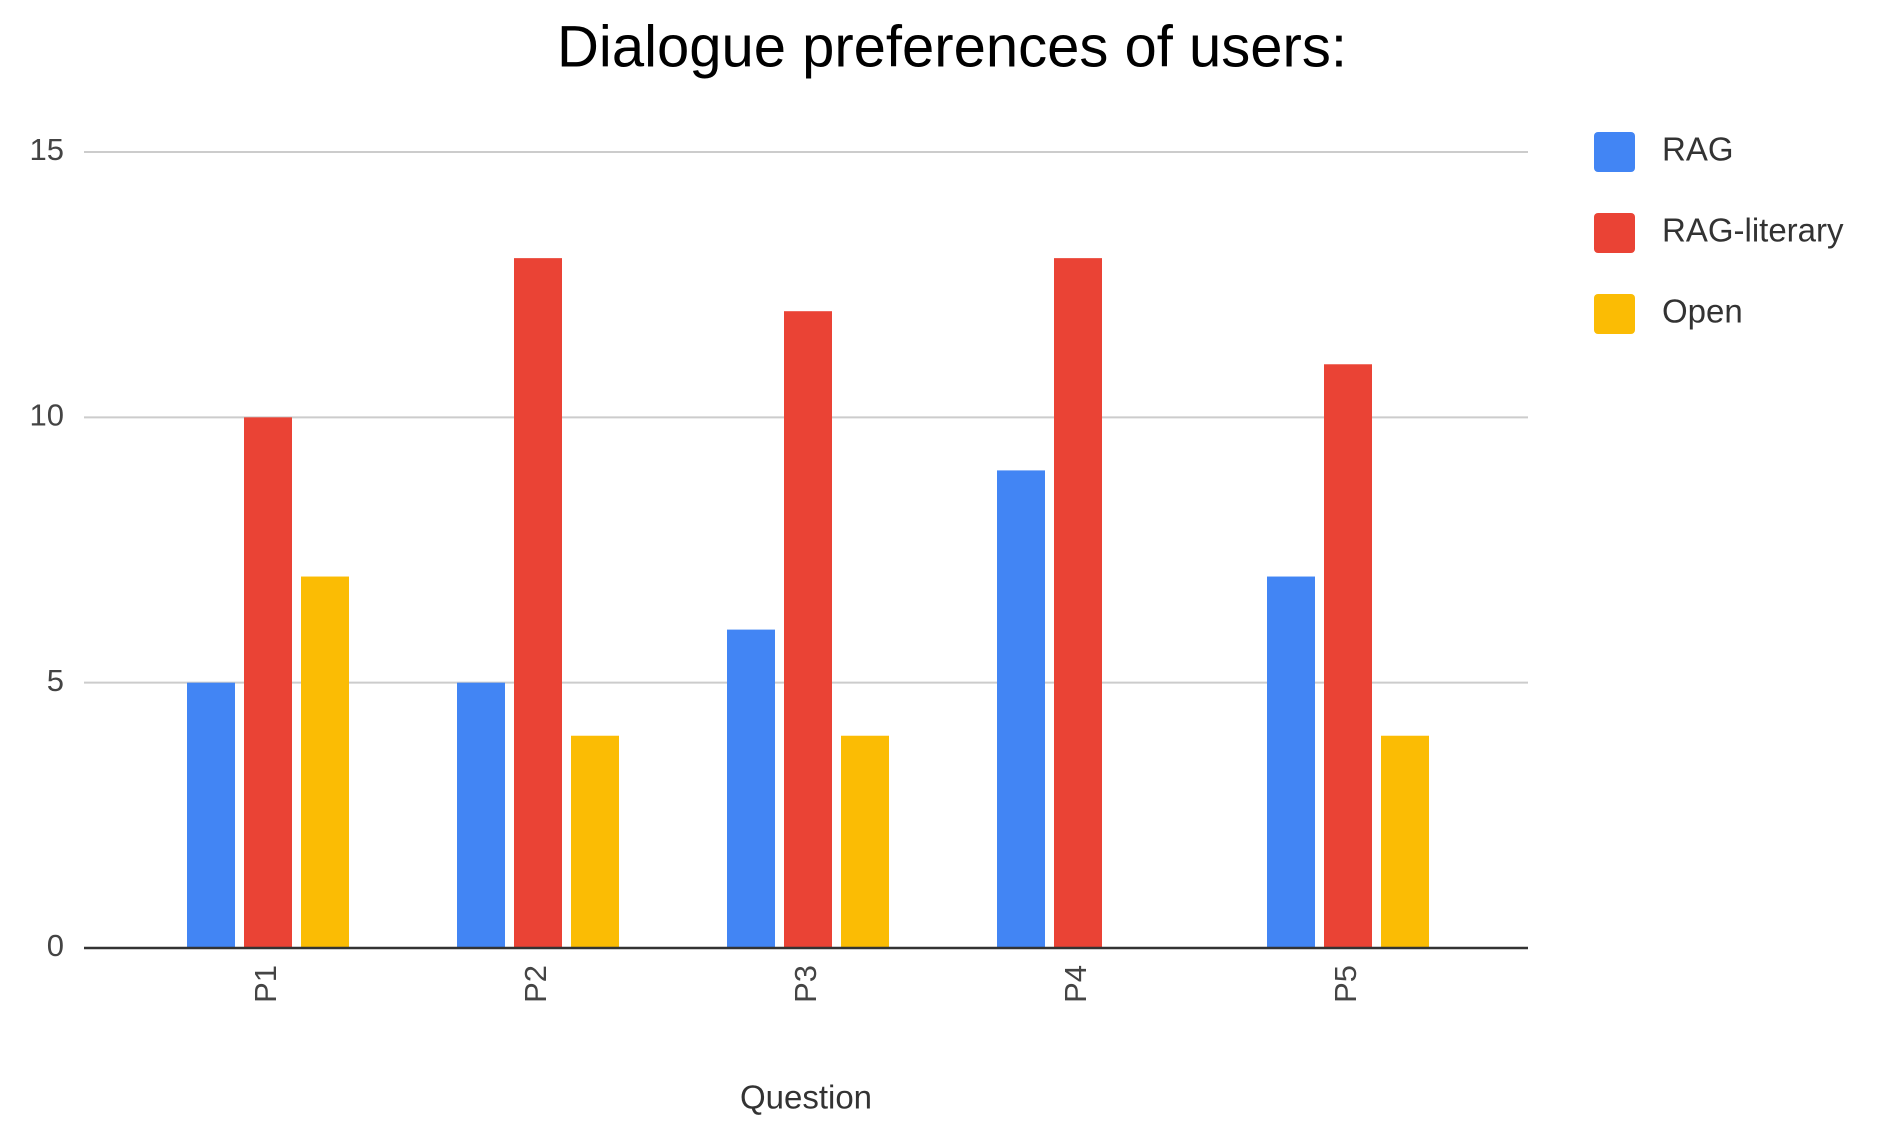  Describe the element at coordinates (265, 984) in the screenshot. I see `x-tick-label: P1` at that location.